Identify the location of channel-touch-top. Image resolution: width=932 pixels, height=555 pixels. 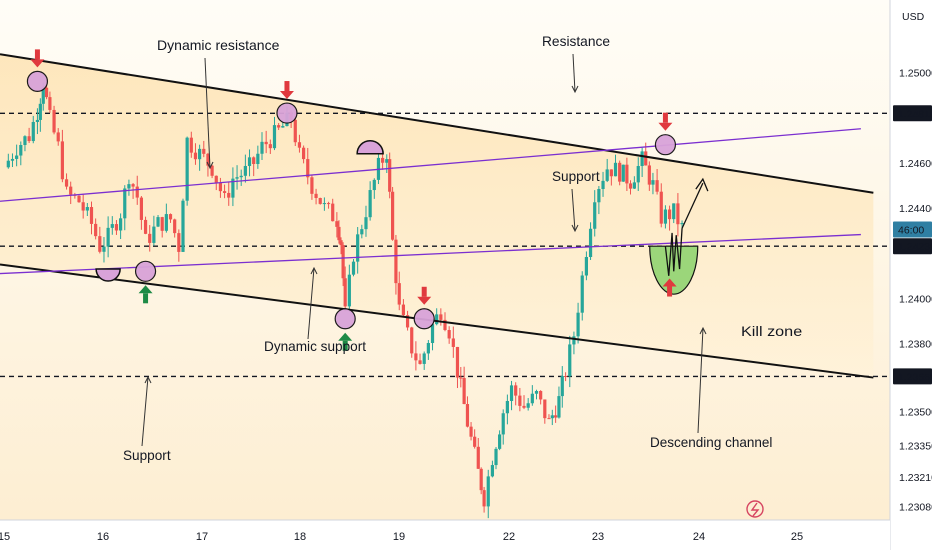
(370, 147).